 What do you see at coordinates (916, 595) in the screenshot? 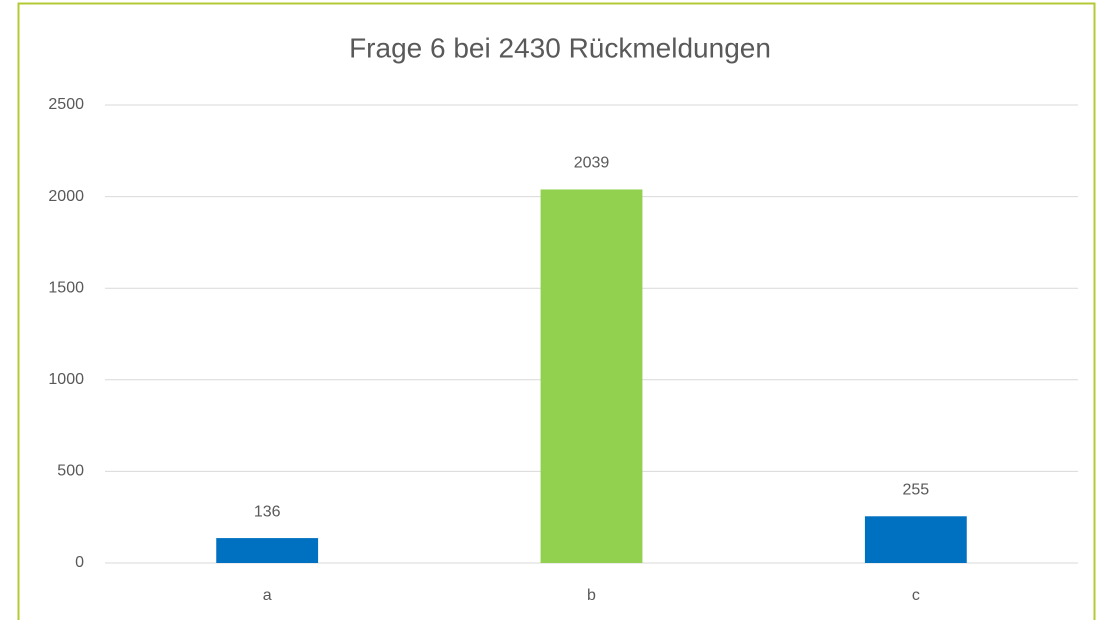
I see `x-tick-label: c` at bounding box center [916, 595].